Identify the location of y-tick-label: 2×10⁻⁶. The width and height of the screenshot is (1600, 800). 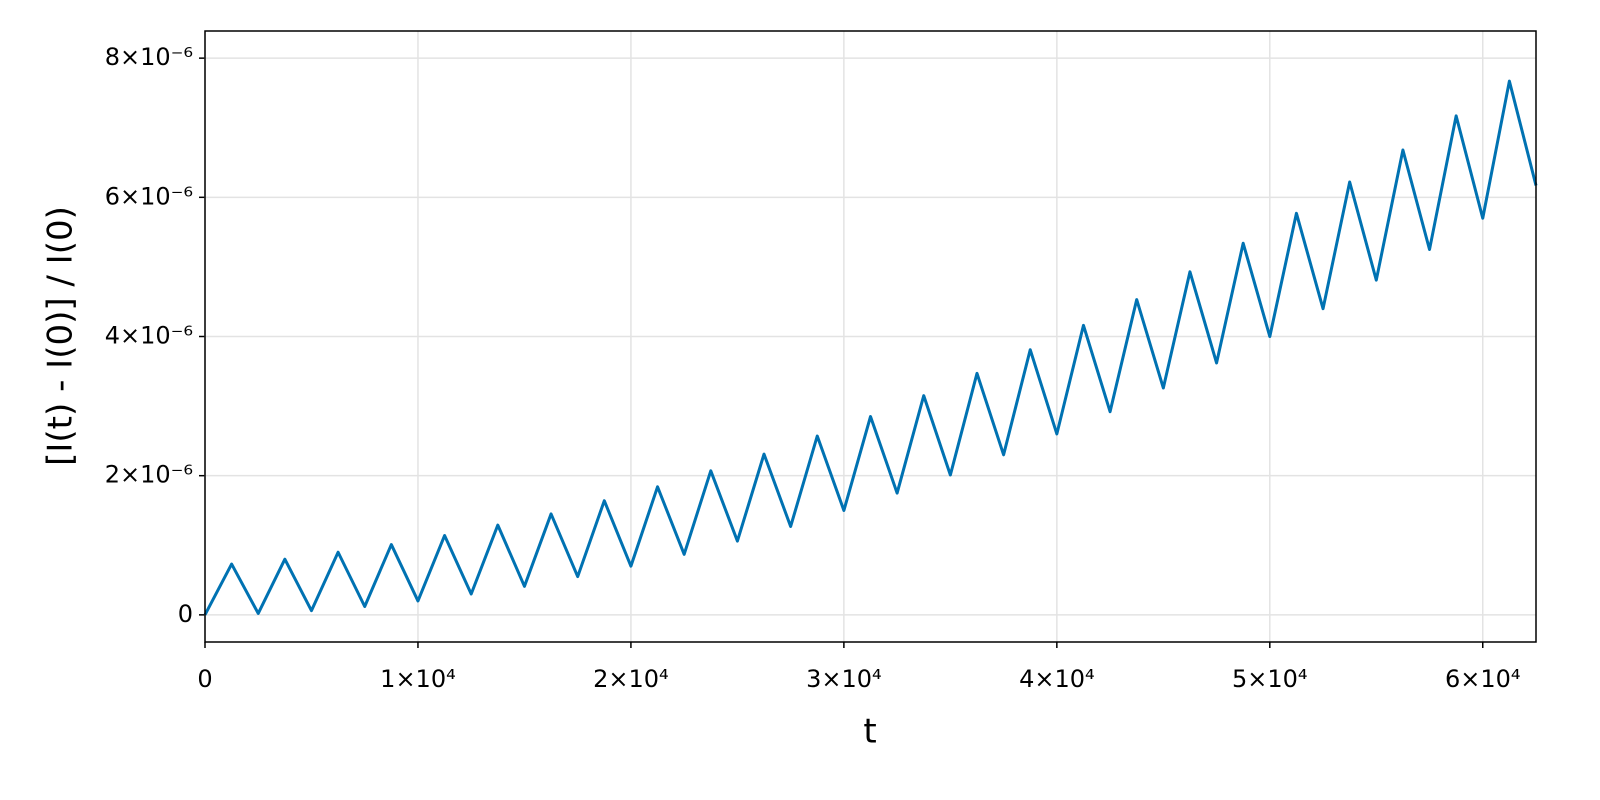
(149, 475).